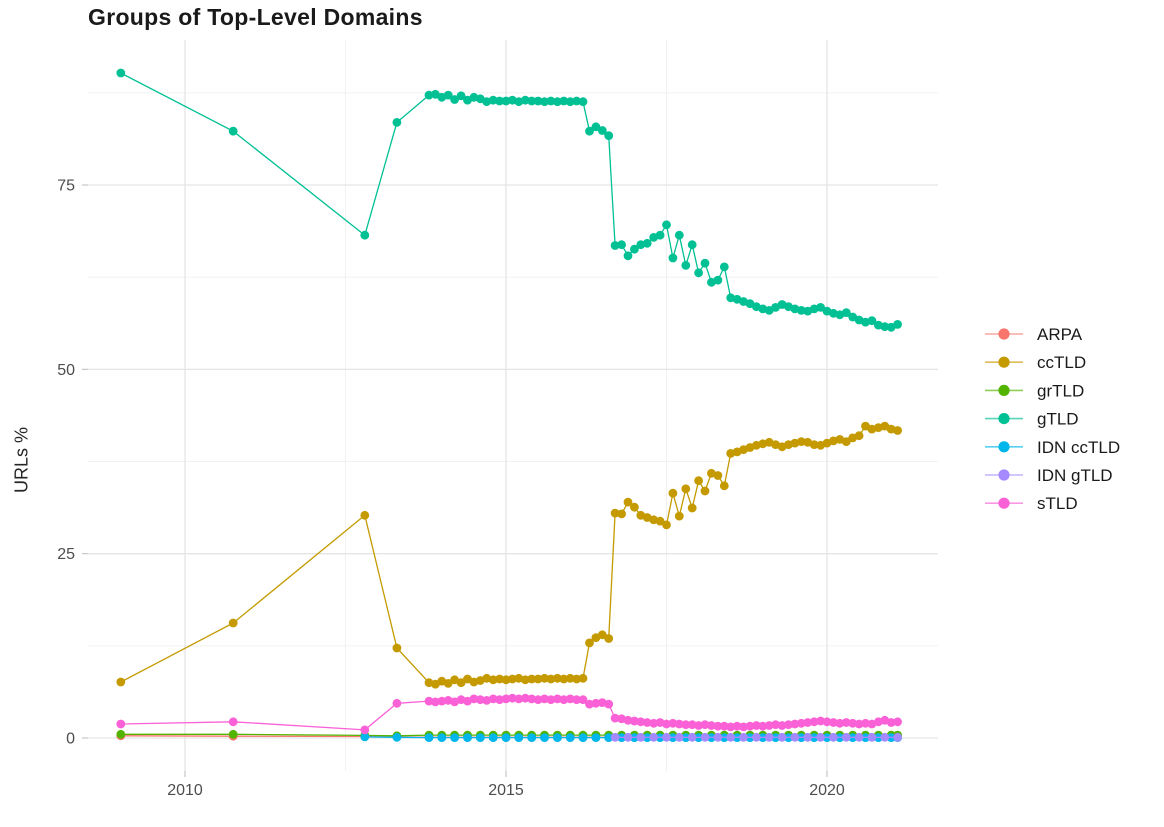 This screenshot has height=827, width=1164. What do you see at coordinates (1004, 503) in the screenshot?
I see `legend-key-dot-stld` at bounding box center [1004, 503].